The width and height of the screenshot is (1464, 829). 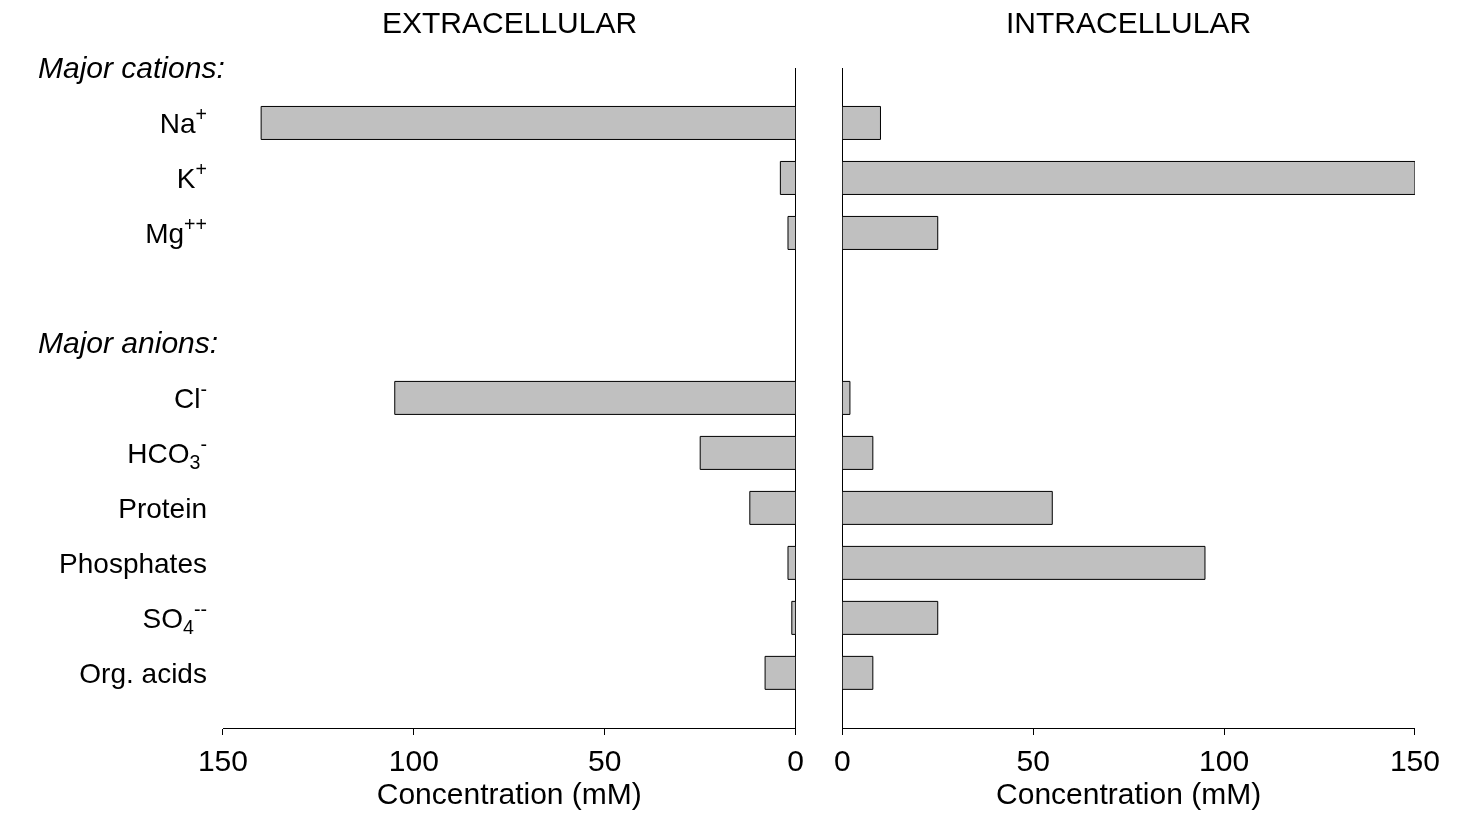 I want to click on y-tick-label: Protein, so click(x=162, y=508).